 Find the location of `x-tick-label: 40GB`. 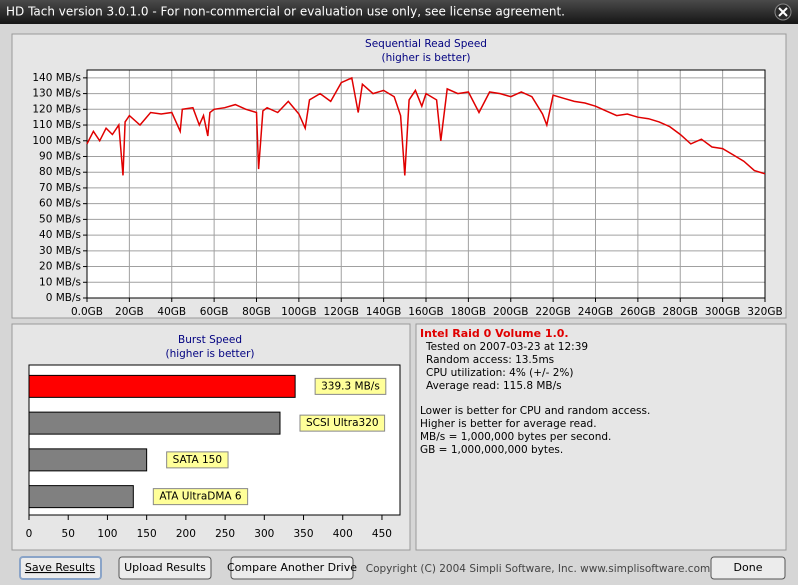

x-tick-label: 40GB is located at coordinates (171, 312).